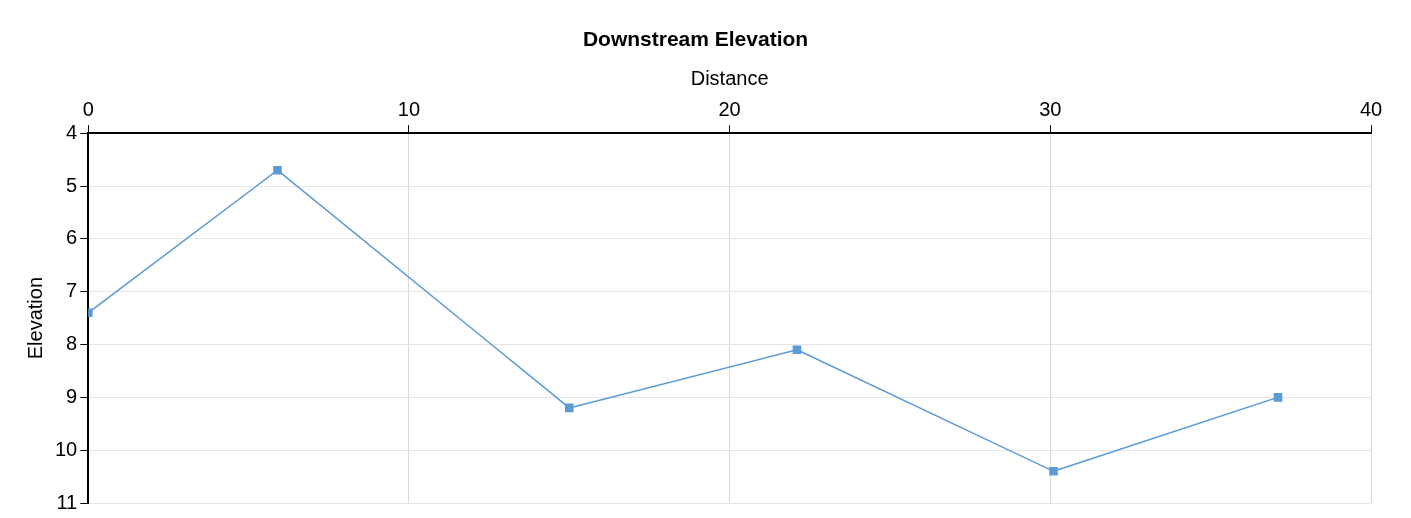 The height and width of the screenshot is (518, 1411). Describe the element at coordinates (1050, 108) in the screenshot. I see `x-tick-label: 30` at that location.